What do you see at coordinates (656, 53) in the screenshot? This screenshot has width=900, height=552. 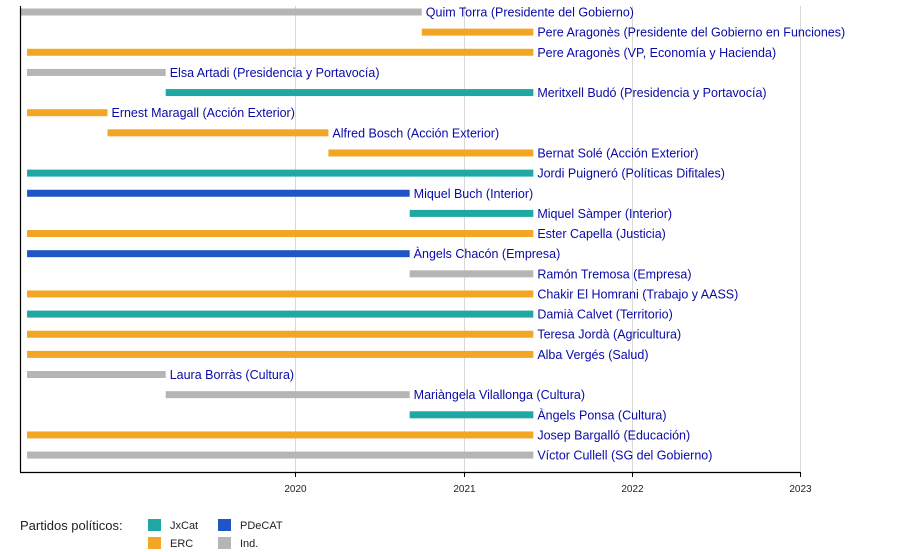 I see `bar-label: Pere Aragonès (VP, Economía y Hacienda)` at bounding box center [656, 53].